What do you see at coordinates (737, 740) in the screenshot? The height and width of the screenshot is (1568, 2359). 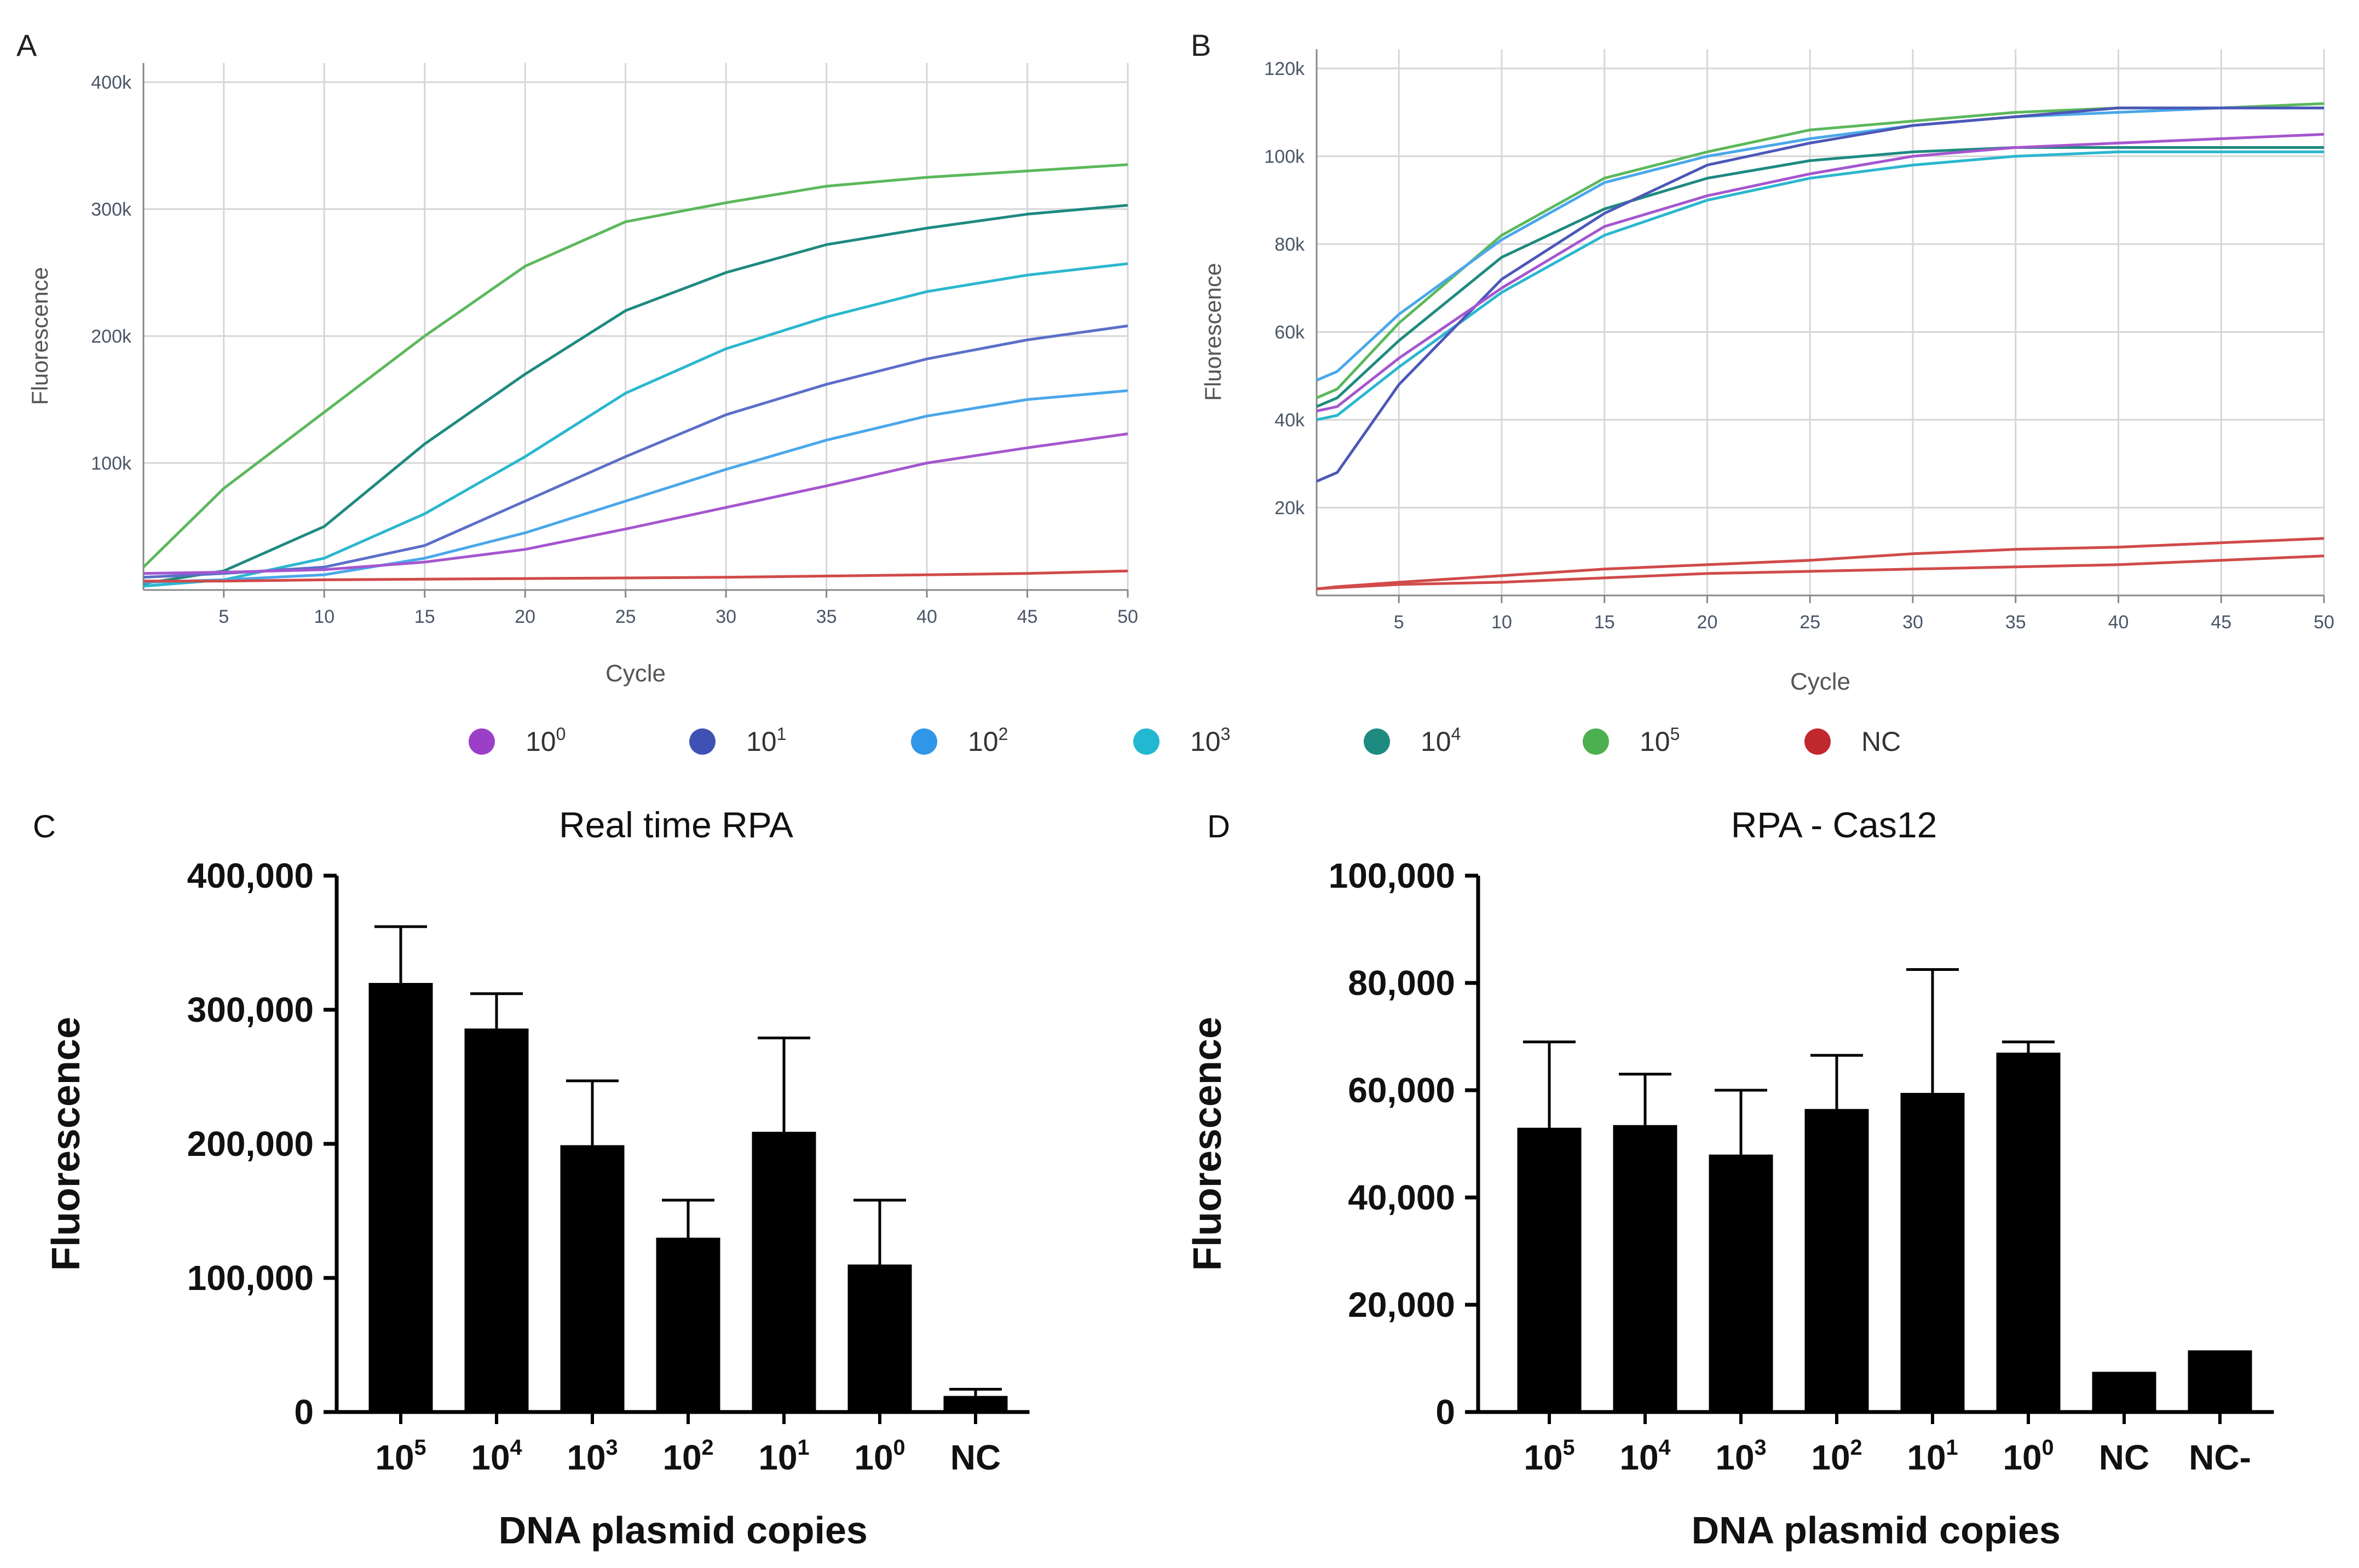 I see `legend-item: 101` at bounding box center [737, 740].